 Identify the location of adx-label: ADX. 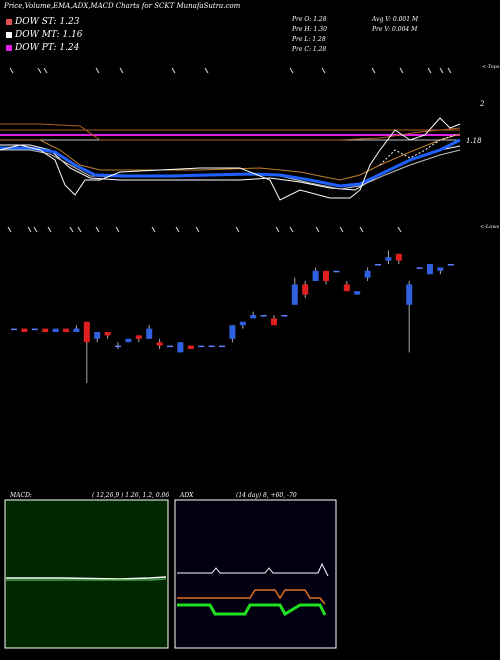
(187, 495).